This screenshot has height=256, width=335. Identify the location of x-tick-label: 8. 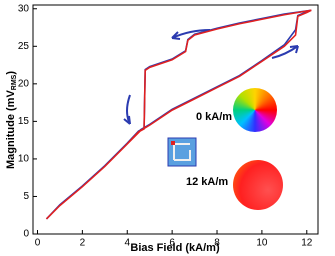
(217, 243).